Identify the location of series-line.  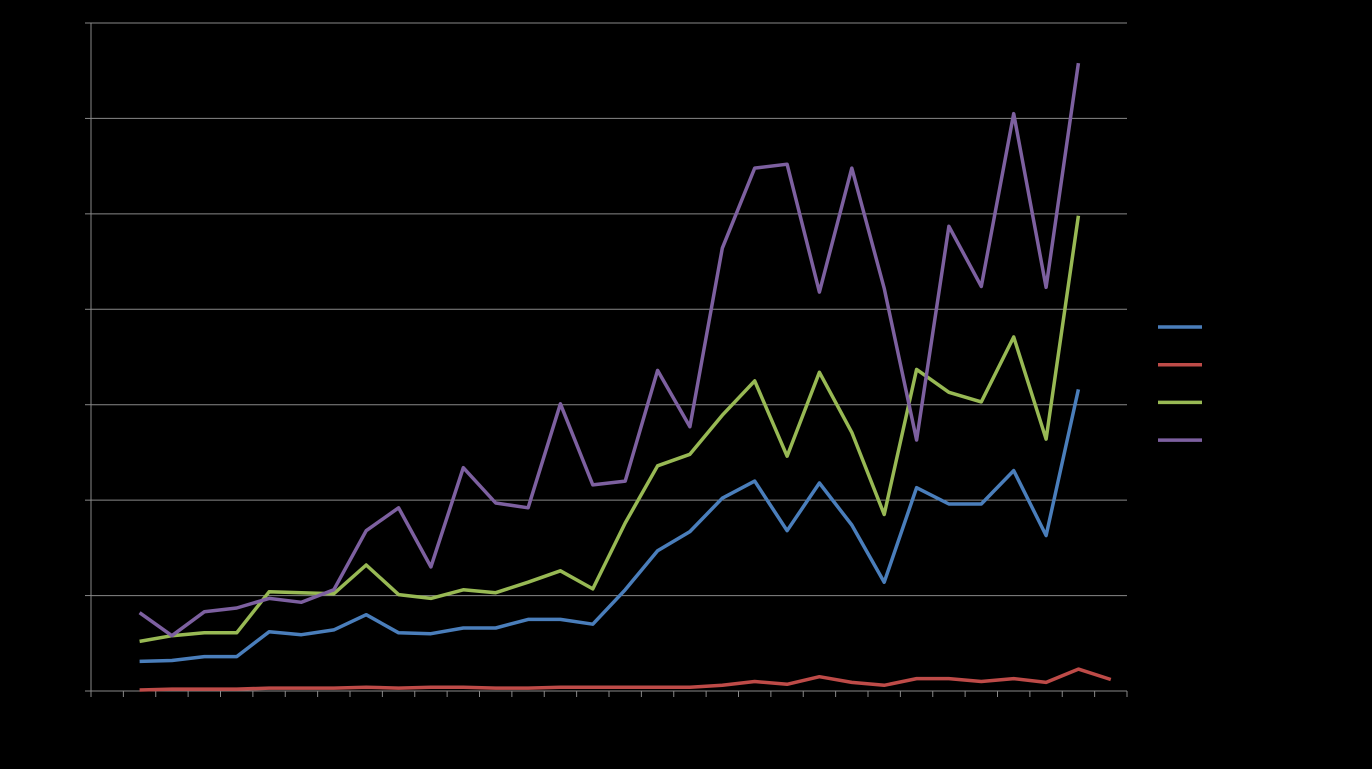
(625, 679).